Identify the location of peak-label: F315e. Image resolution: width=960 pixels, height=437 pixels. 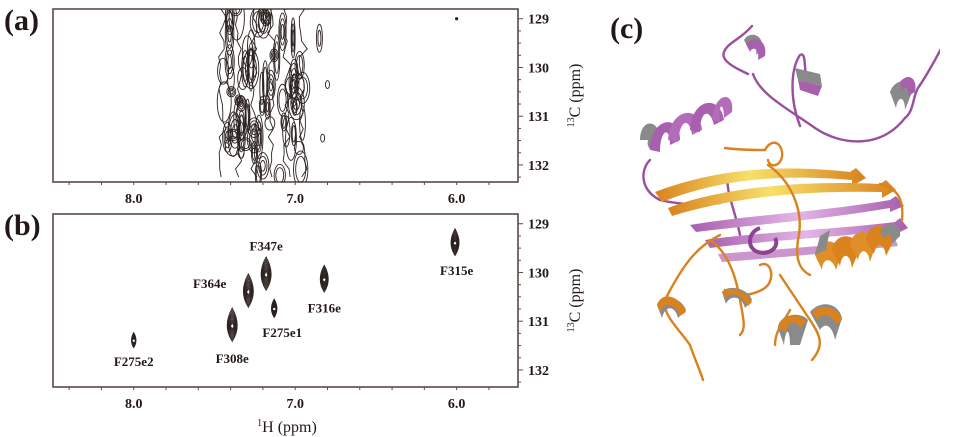
(456, 270).